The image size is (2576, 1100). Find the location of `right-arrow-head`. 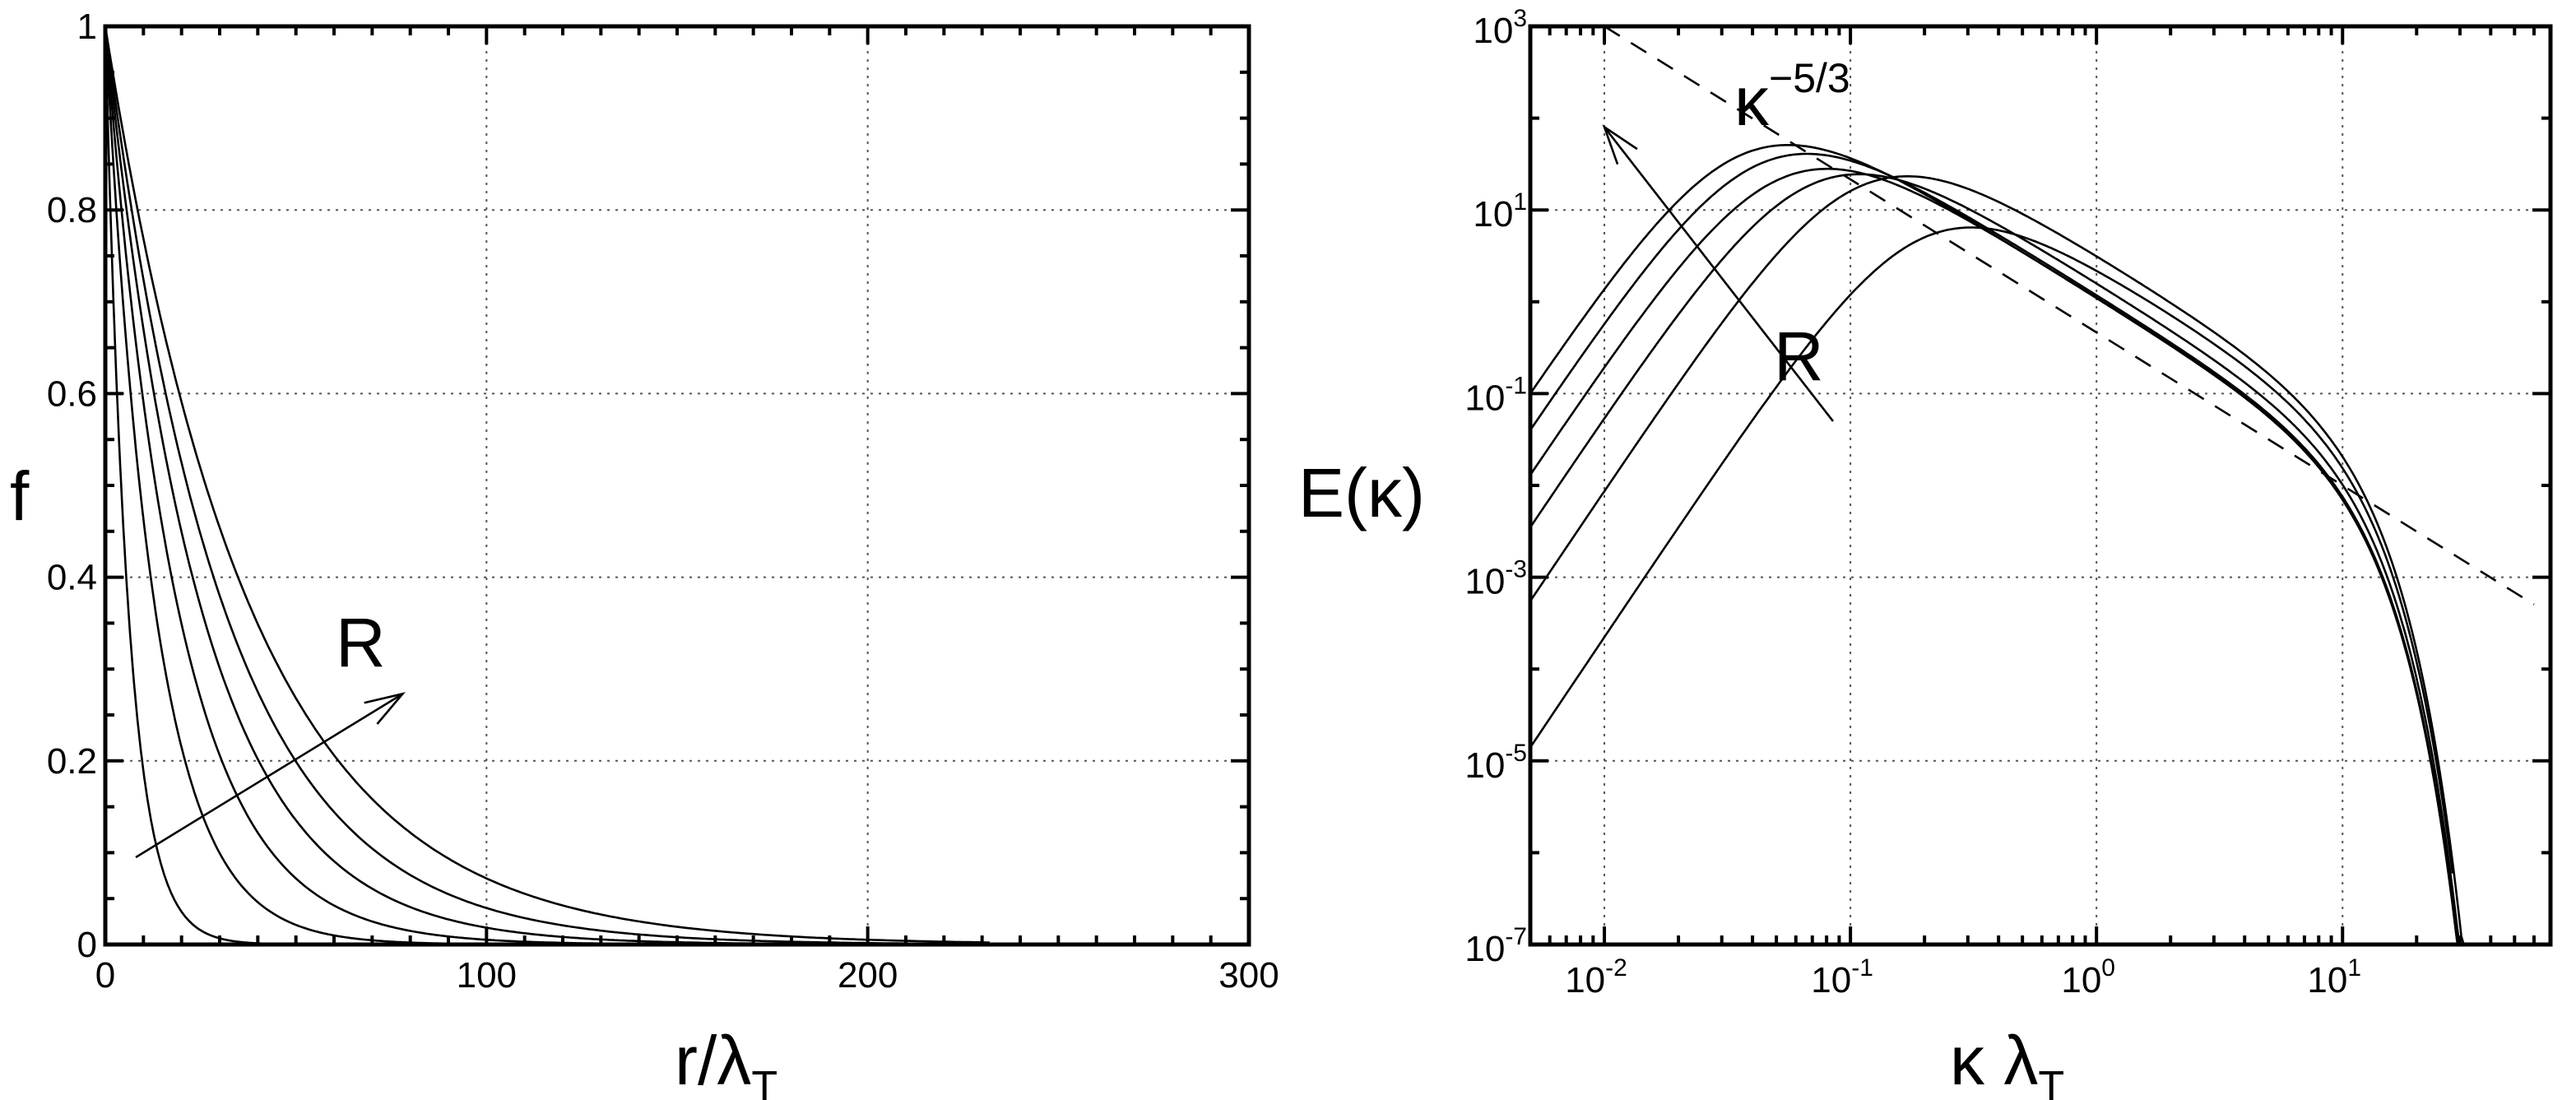

right-arrow-head is located at coordinates (1620, 145).